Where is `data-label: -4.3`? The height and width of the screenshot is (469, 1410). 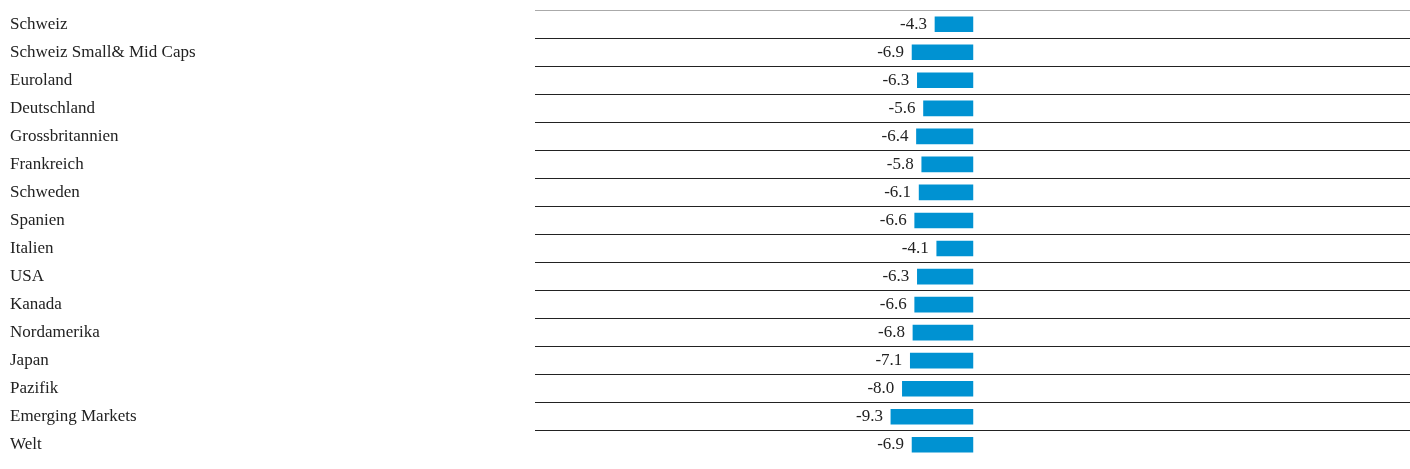
data-label: -4.3 is located at coordinates (913, 23).